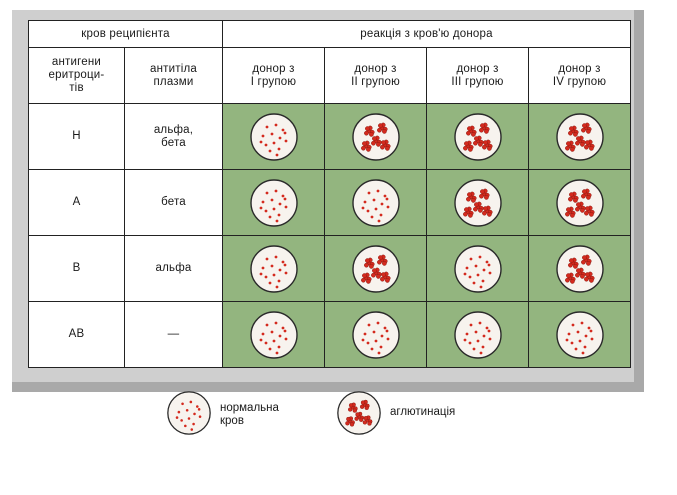 The image size is (677, 495). What do you see at coordinates (273, 75) in the screenshot?
I see `donor-header-1: донор з I групою` at bounding box center [273, 75].